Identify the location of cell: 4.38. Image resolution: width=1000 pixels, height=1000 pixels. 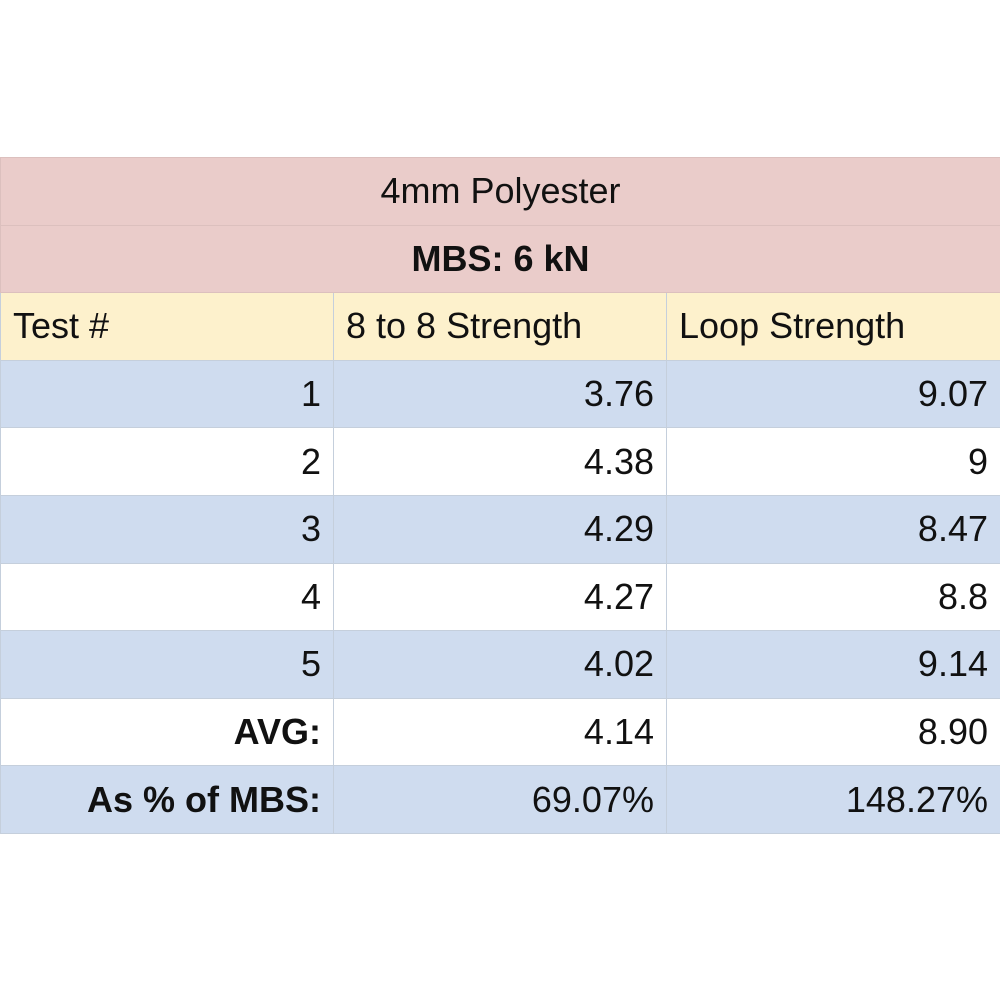
(500, 461).